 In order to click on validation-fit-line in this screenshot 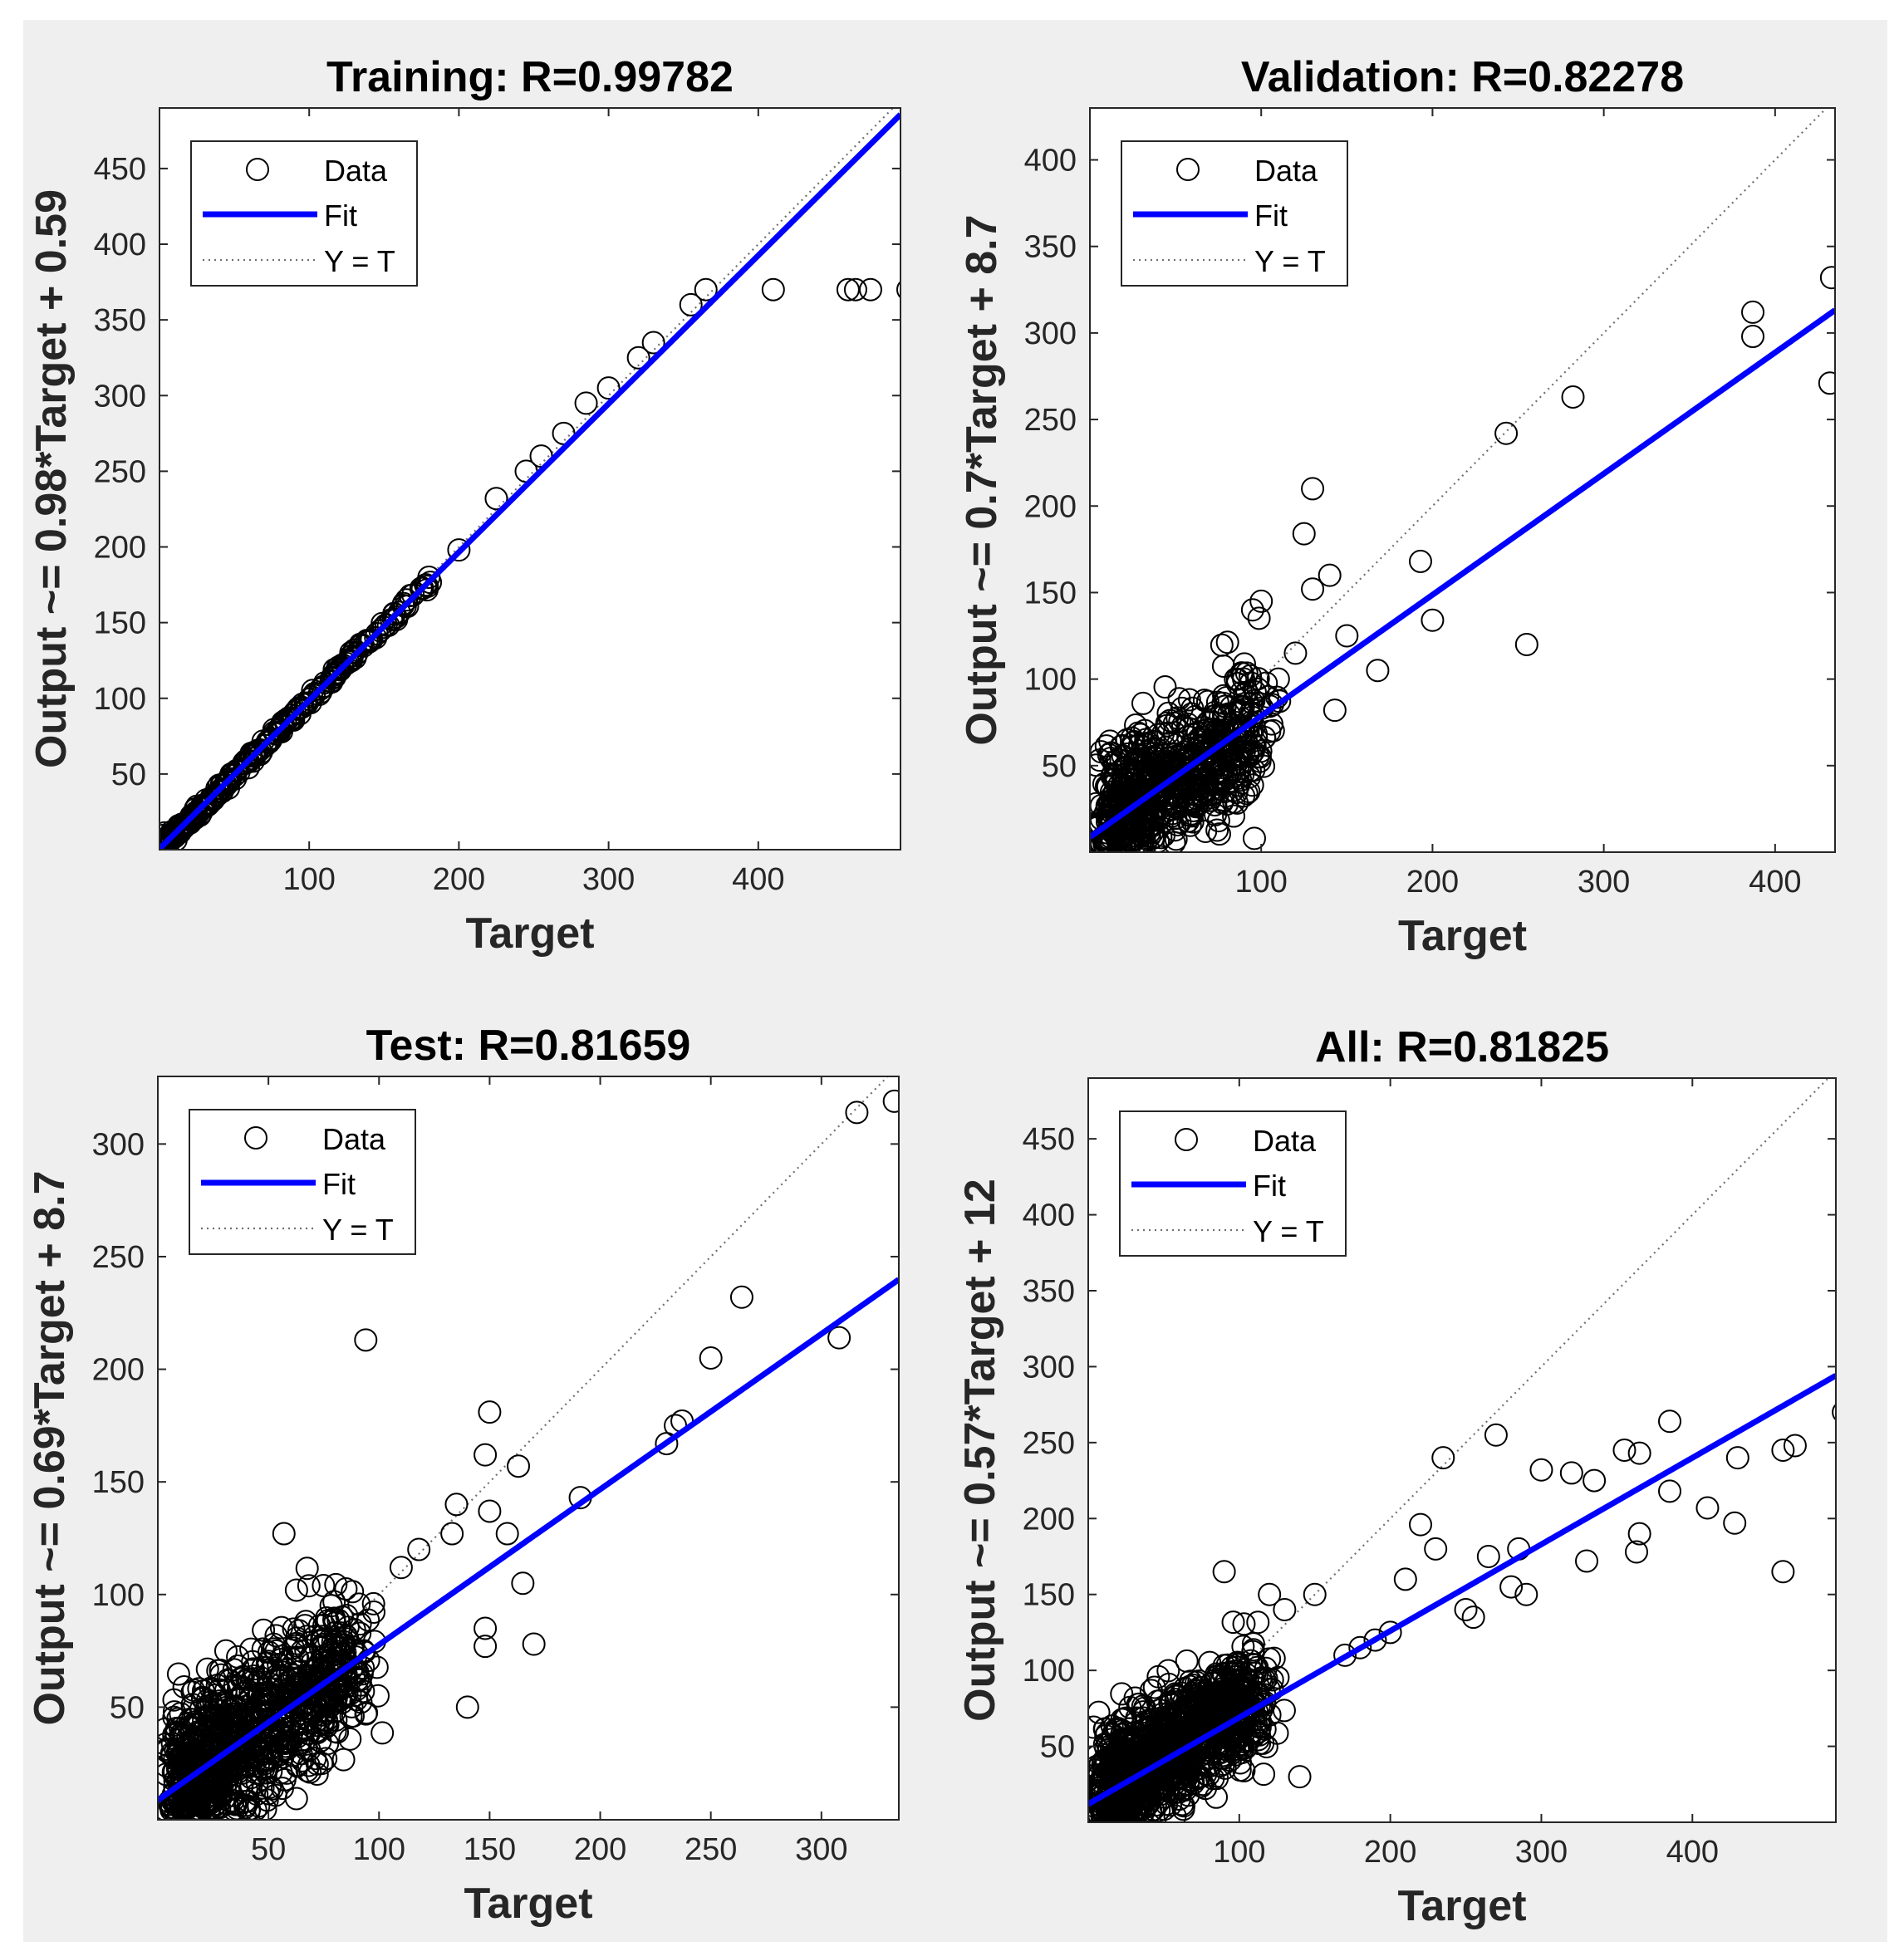, I will do `click(1462, 573)`.